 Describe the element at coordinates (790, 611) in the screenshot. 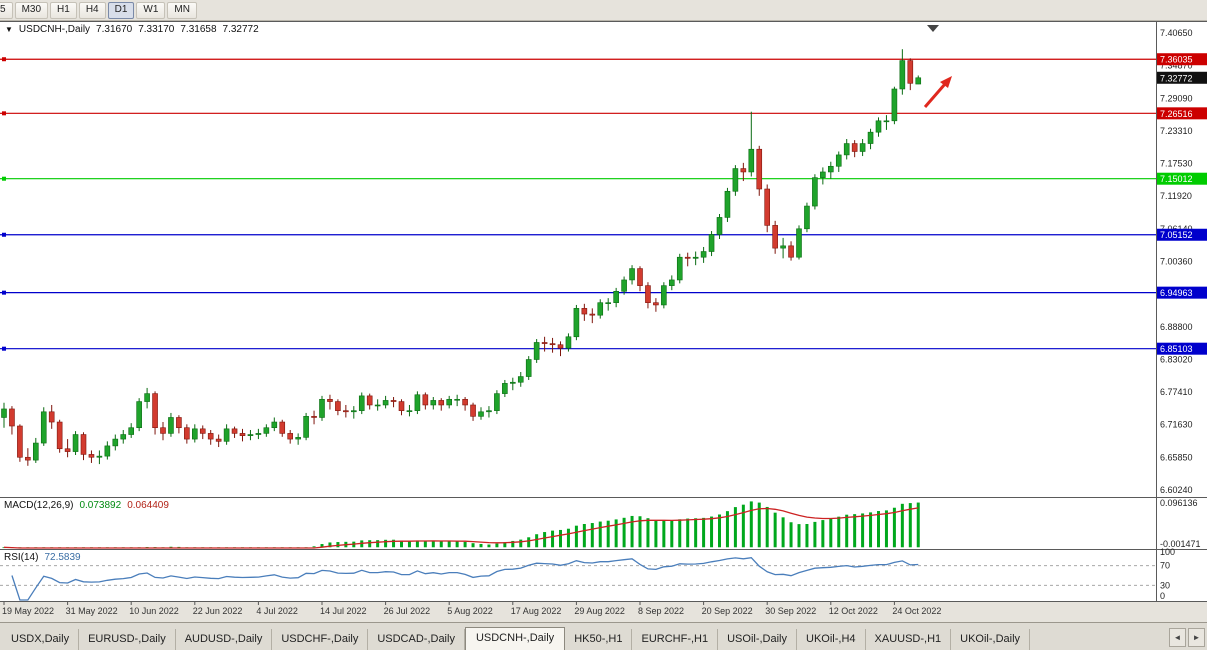

I see `date-label: 30 Sep 2022` at that location.